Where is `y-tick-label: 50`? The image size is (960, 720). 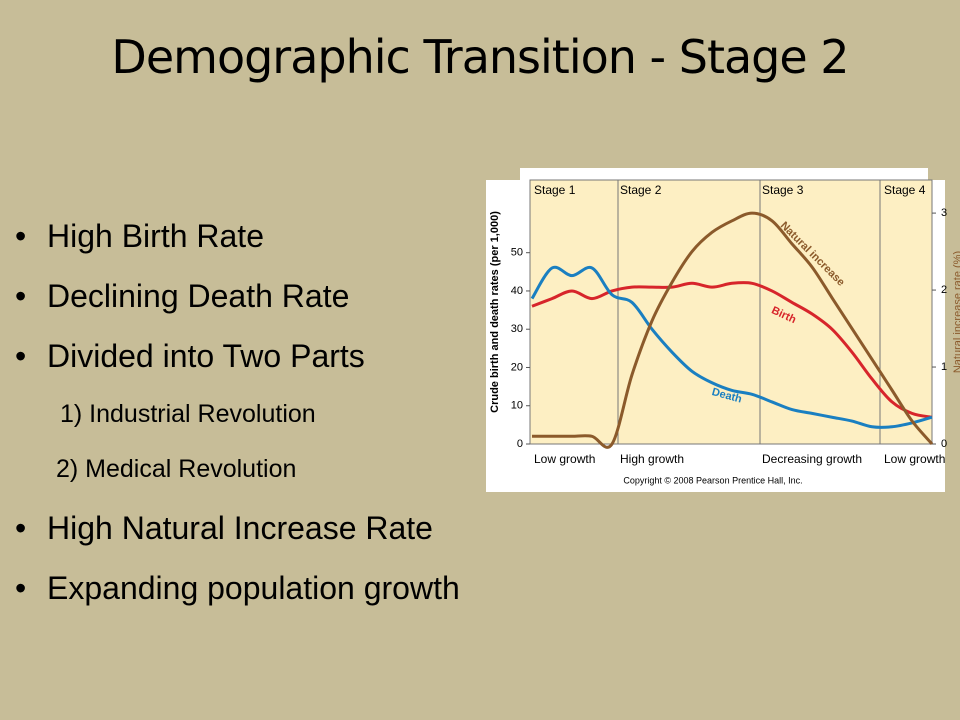
y-tick-label: 50 is located at coordinates (517, 253).